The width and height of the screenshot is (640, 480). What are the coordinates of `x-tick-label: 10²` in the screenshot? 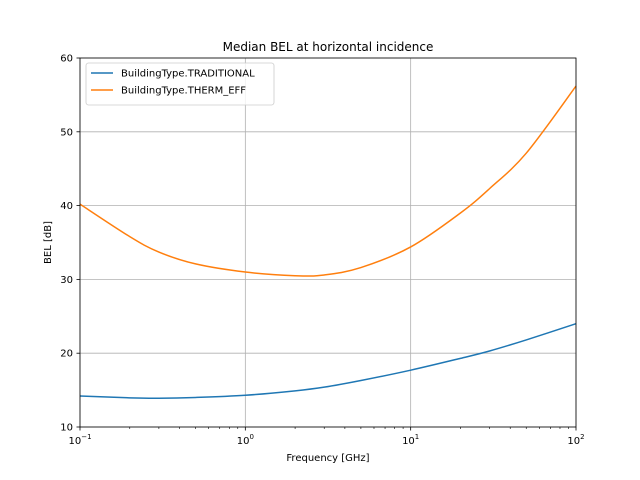 It's located at (575, 440).